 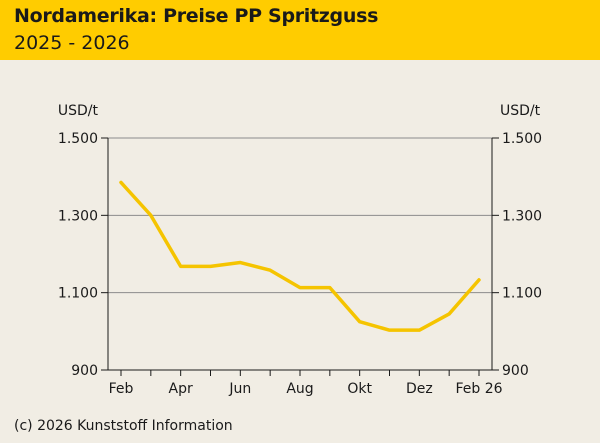 What do you see at coordinates (181, 389) in the screenshot?
I see `x-tick-label: Apr` at bounding box center [181, 389].